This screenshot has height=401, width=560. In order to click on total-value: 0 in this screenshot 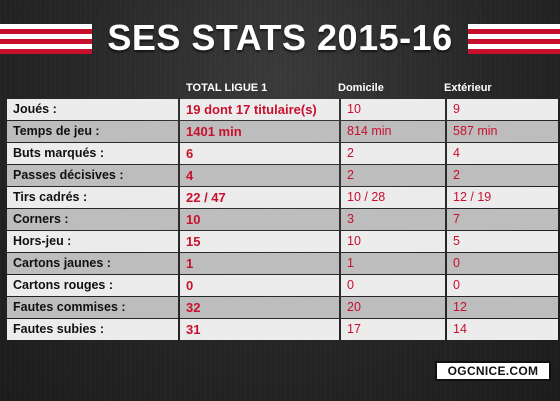, I will do `click(259, 285)`.